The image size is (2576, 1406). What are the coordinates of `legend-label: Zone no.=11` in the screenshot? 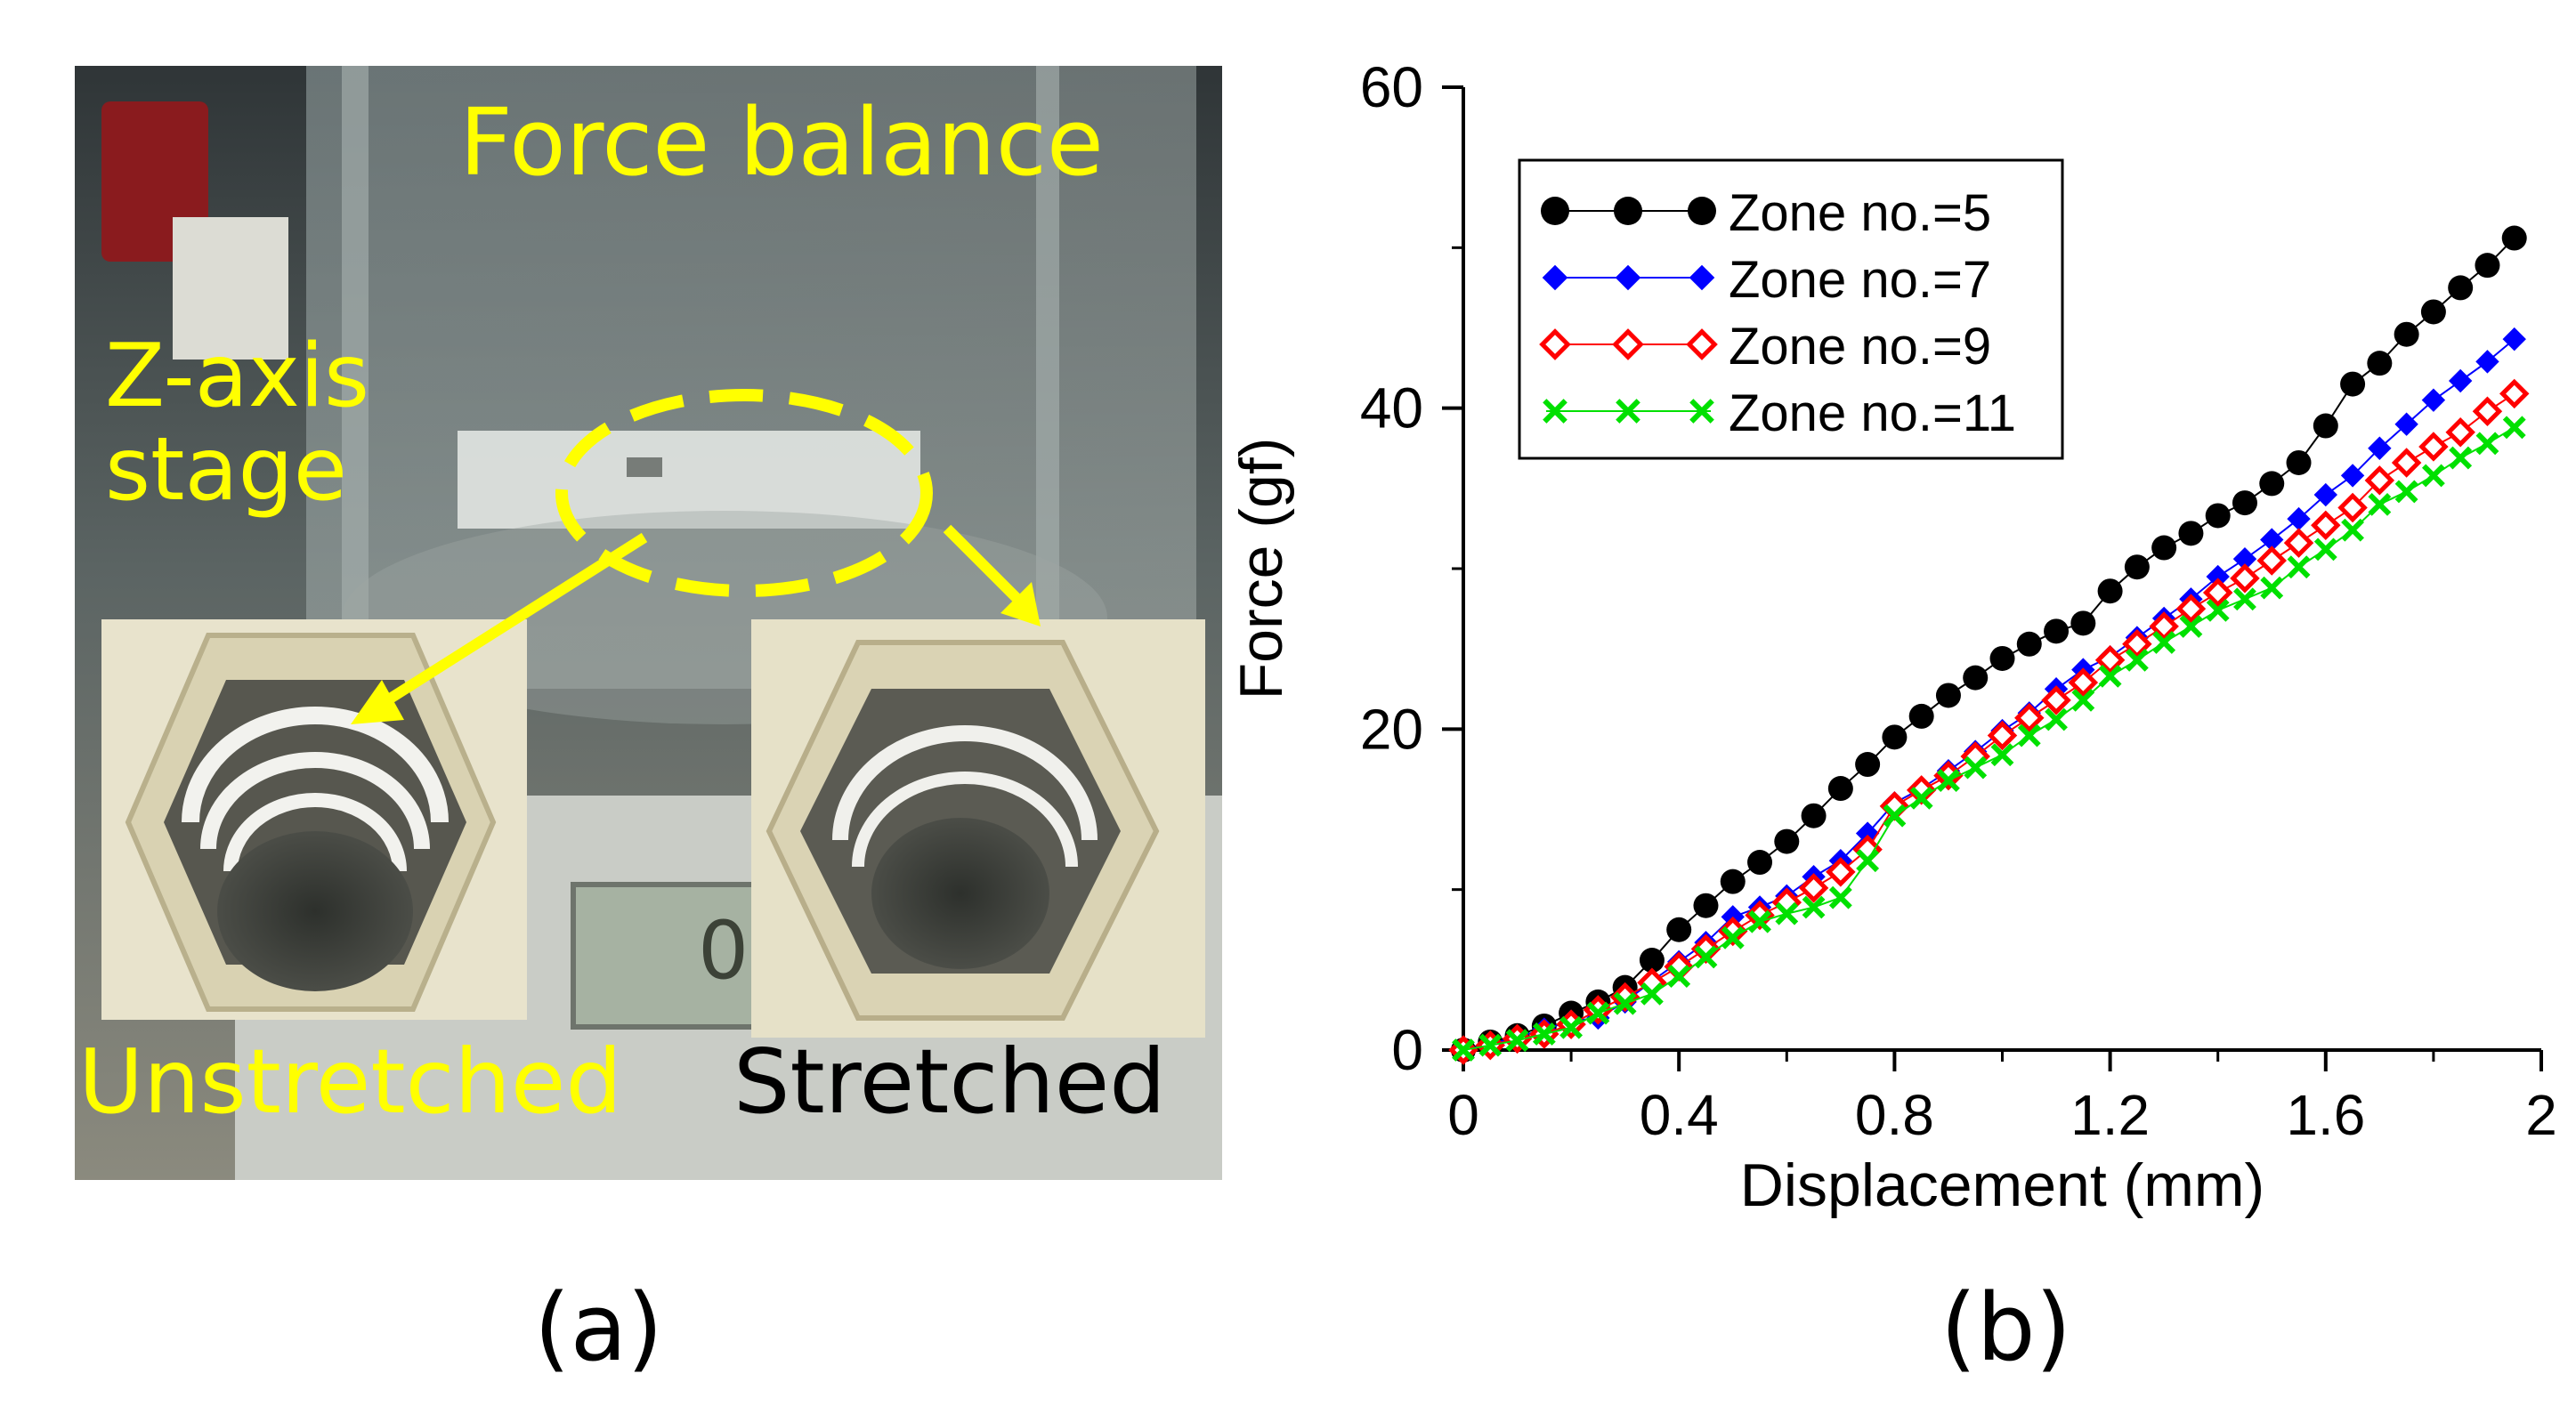 It's located at (1873, 413).